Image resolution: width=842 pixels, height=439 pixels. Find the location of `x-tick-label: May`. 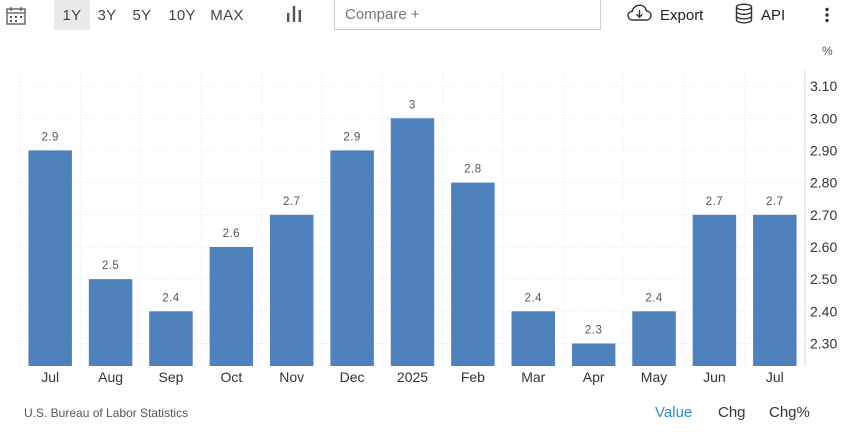

x-tick-label: May is located at coordinates (654, 377).